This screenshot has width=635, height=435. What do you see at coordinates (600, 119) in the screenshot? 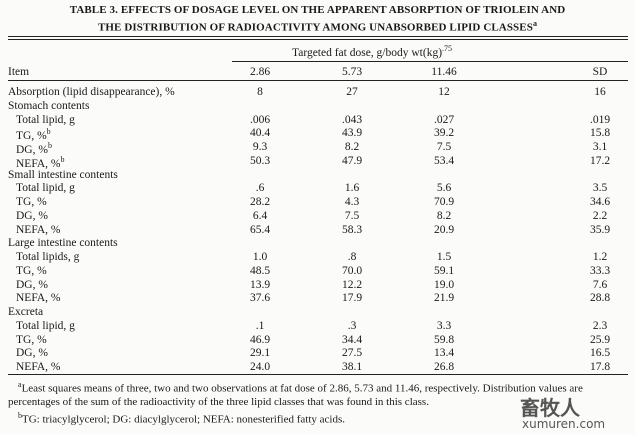
I see `cell: .019` at bounding box center [600, 119].